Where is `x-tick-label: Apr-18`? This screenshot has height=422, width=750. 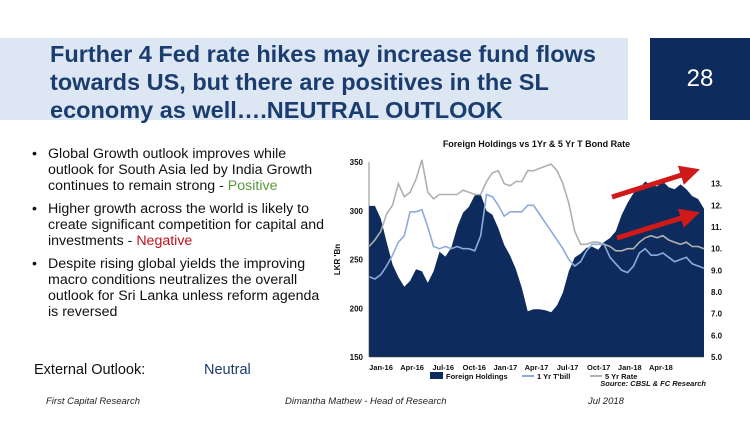
x-tick-label: Apr-18 is located at coordinates (661, 367).